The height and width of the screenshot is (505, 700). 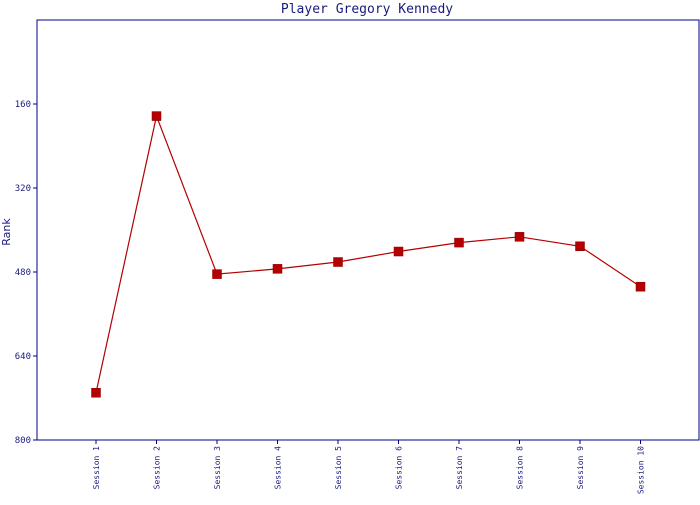 I want to click on x-tick-label: Session 10, so click(x=641, y=470).